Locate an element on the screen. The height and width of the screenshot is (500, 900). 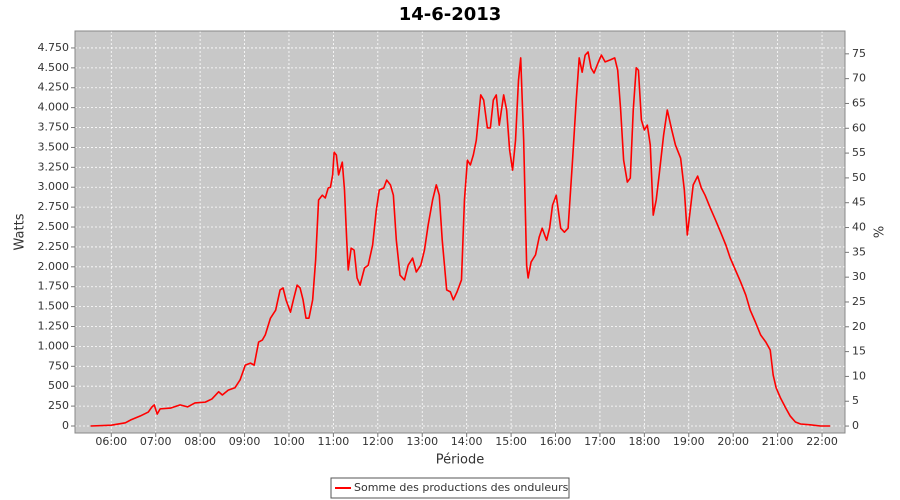
y2-tick-label: 75 is located at coordinates (859, 53).